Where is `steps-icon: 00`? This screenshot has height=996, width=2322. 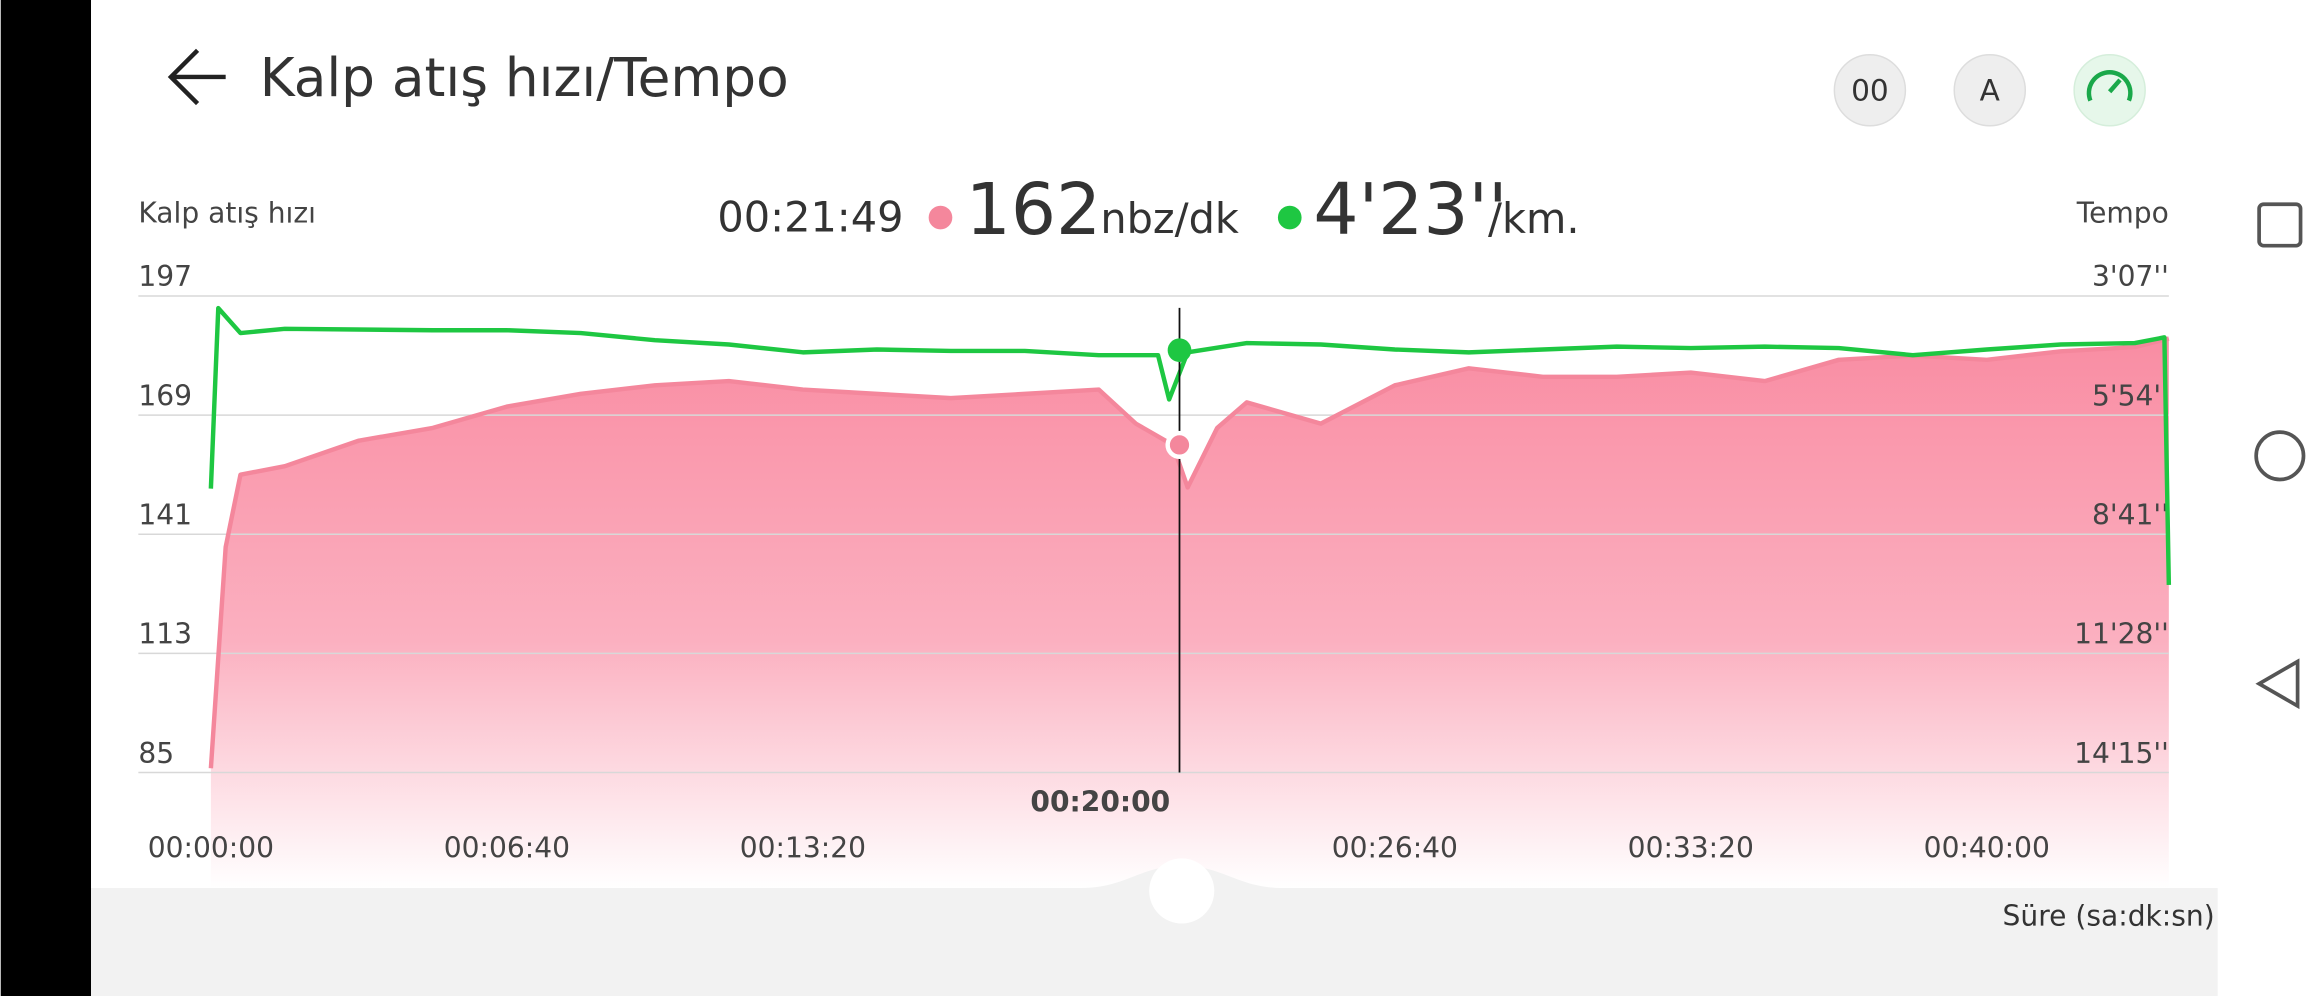
steps-icon: 00 is located at coordinates (1870, 90).